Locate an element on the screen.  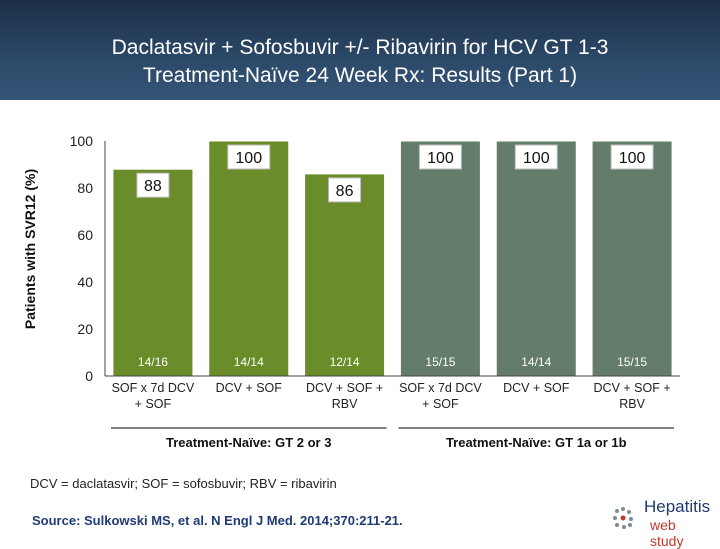
y-tick-label: 60 is located at coordinates (85, 235).